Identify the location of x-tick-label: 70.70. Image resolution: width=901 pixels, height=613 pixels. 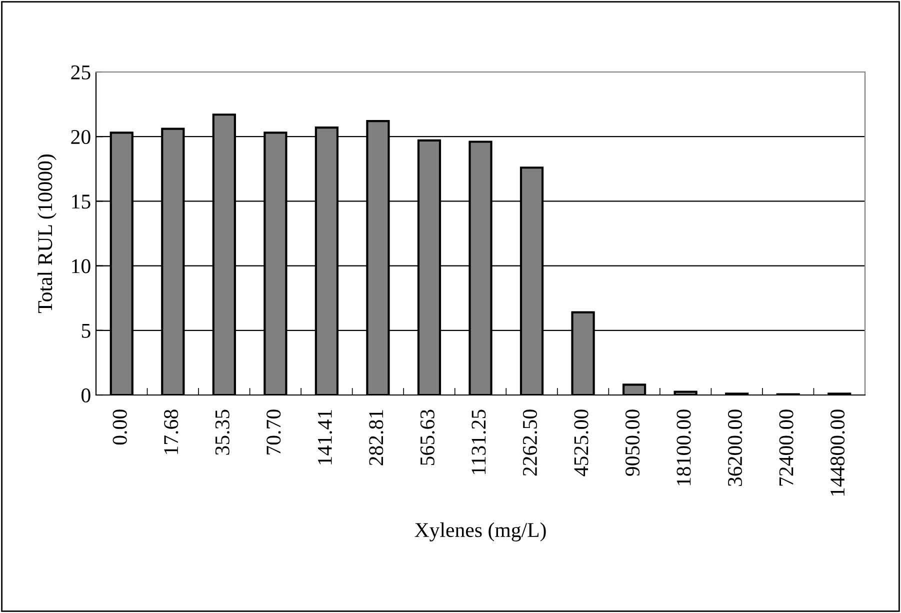
(273, 432).